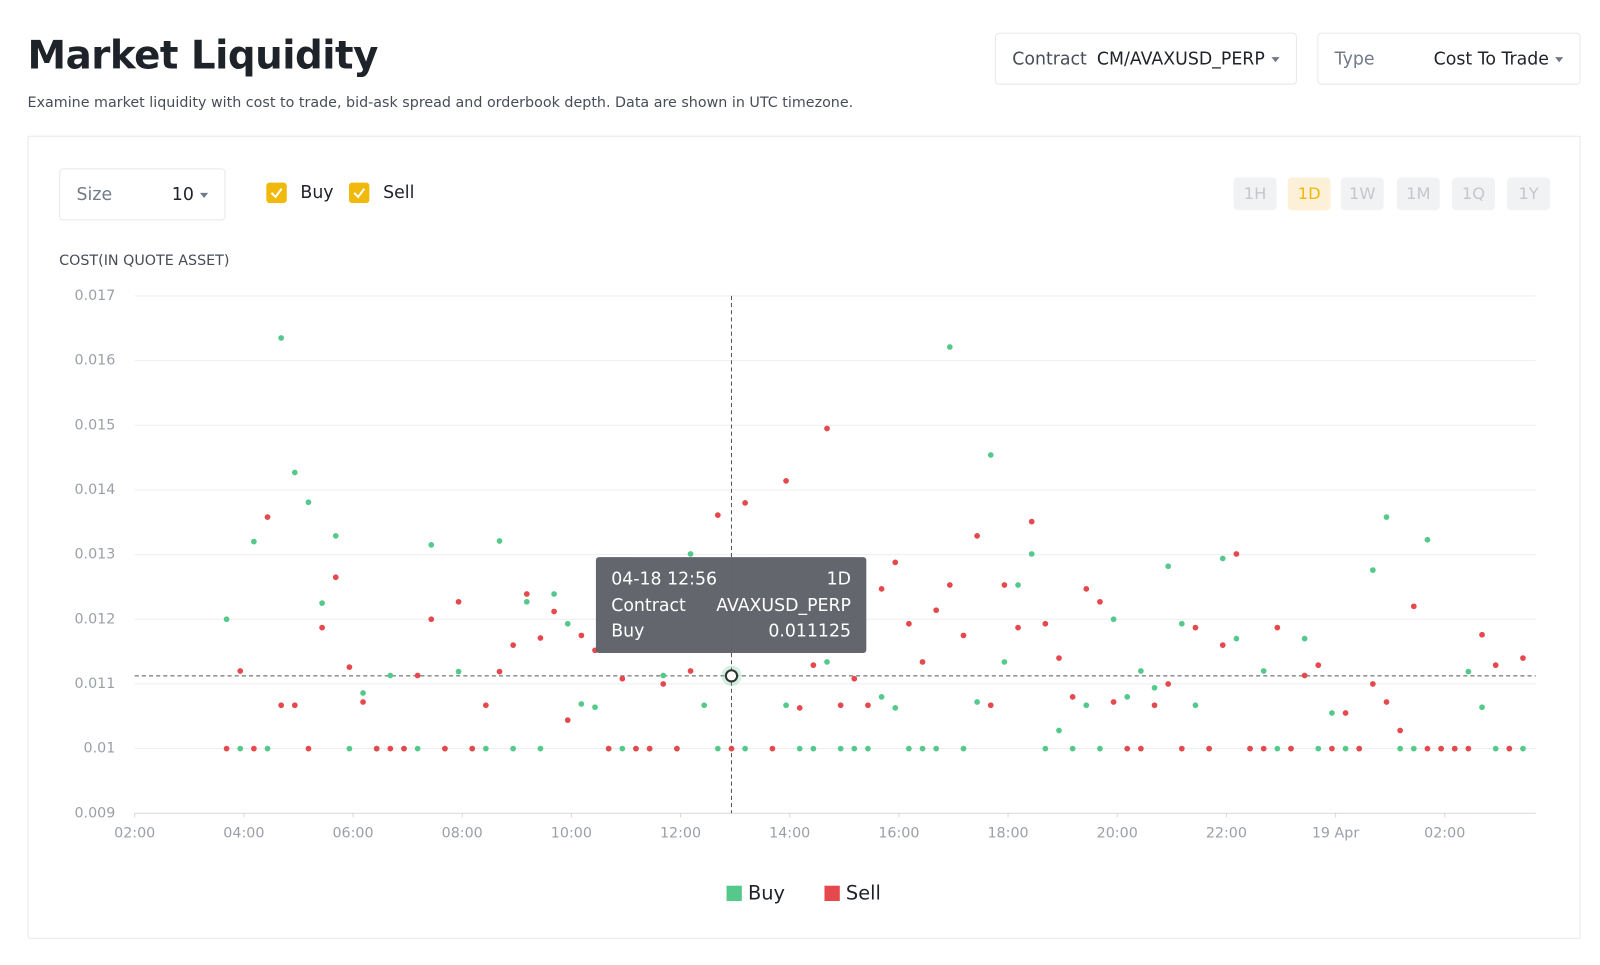 The image size is (1600, 965). I want to click on tooltip-text: 04-18 12:56, so click(664, 580).